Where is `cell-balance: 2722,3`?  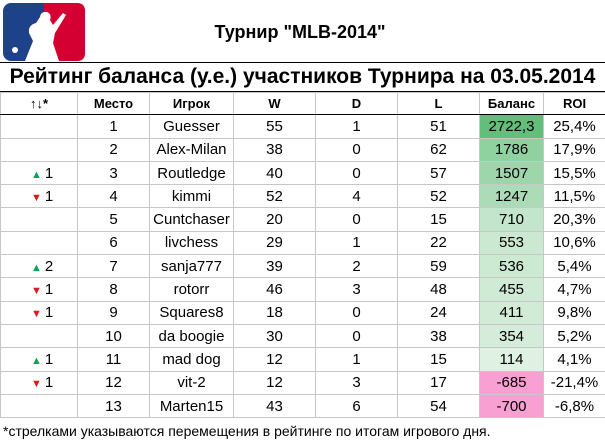 cell-balance: 2722,3 is located at coordinates (511, 126).